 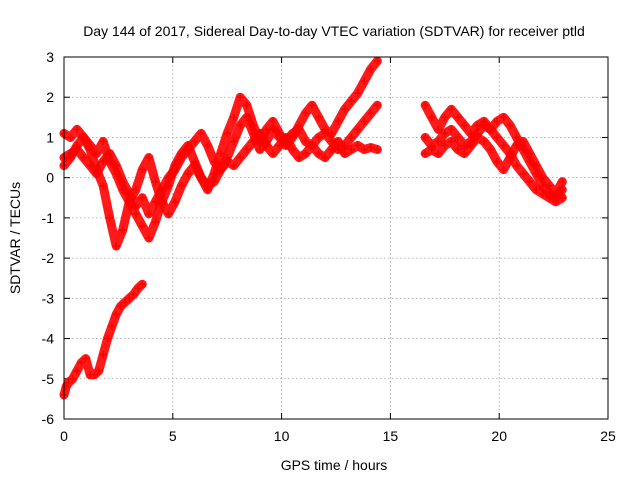 I want to click on series-track-low, so click(x=103, y=339).